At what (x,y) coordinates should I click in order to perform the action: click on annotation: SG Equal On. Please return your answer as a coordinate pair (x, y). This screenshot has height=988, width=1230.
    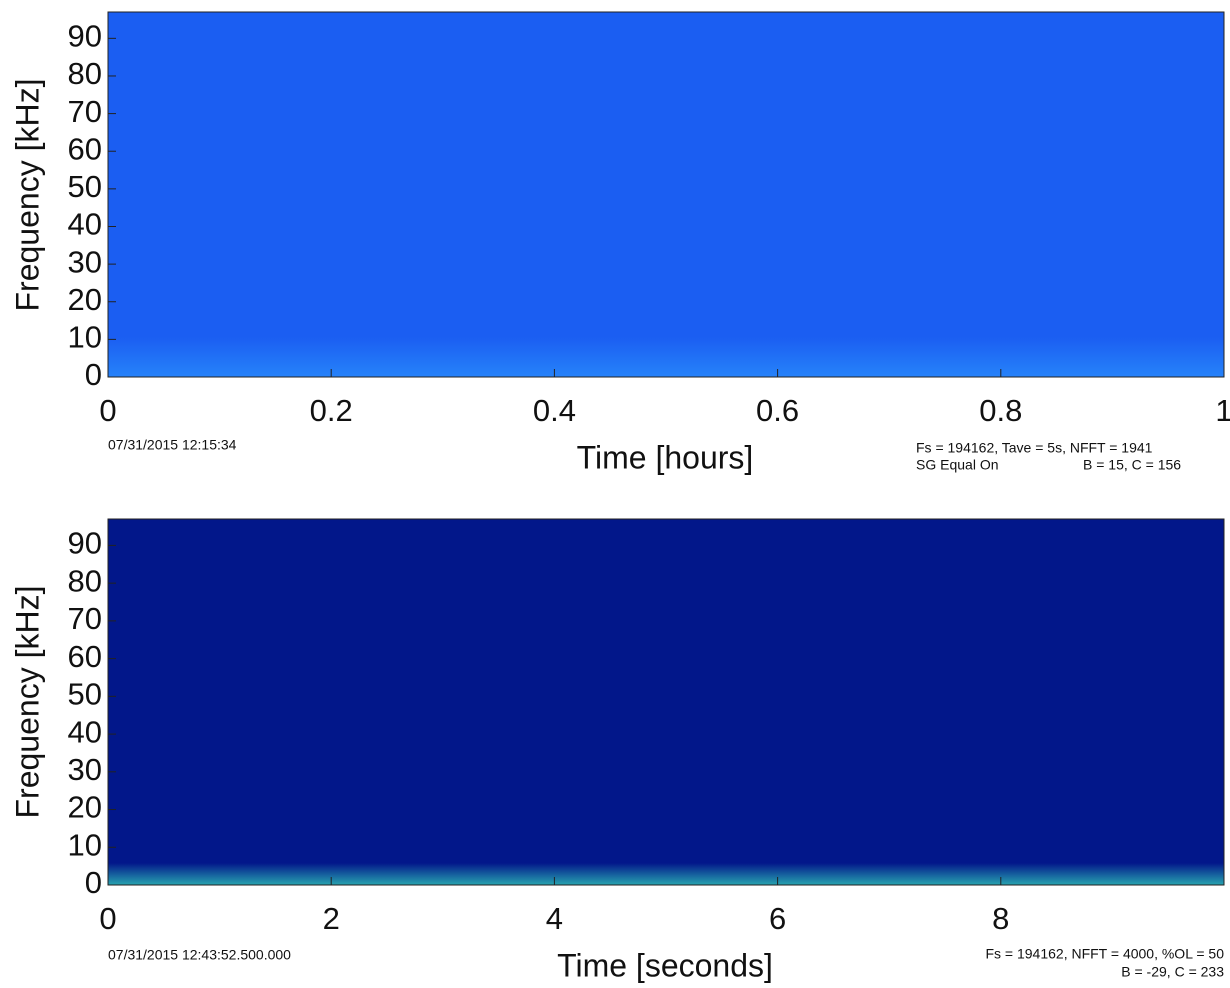
    Looking at the image, I should click on (957, 465).